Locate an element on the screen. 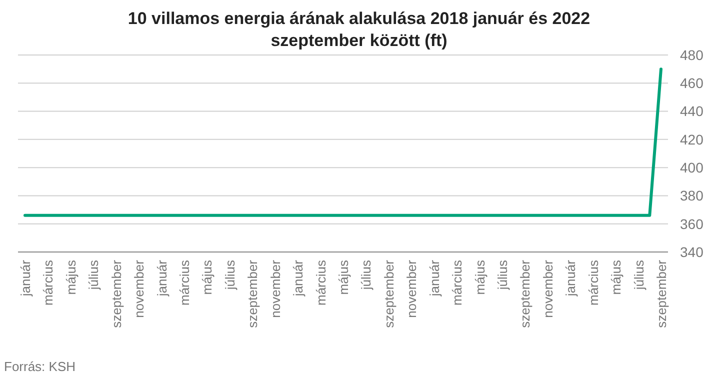  y-tick-label: 420 is located at coordinates (692, 139).